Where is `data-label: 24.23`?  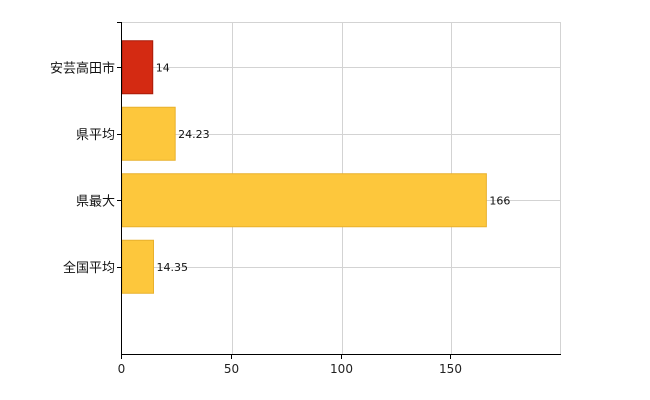
data-label: 24.23 is located at coordinates (194, 134).